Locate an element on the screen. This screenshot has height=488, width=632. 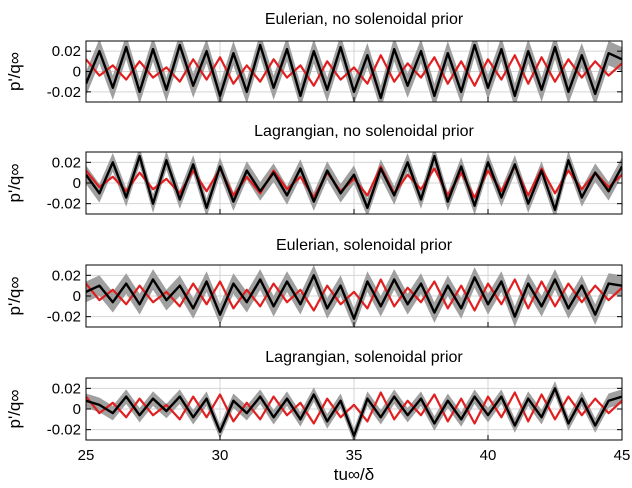
panel-title: Lagrangian, no solenoidal prior is located at coordinates (364, 131).